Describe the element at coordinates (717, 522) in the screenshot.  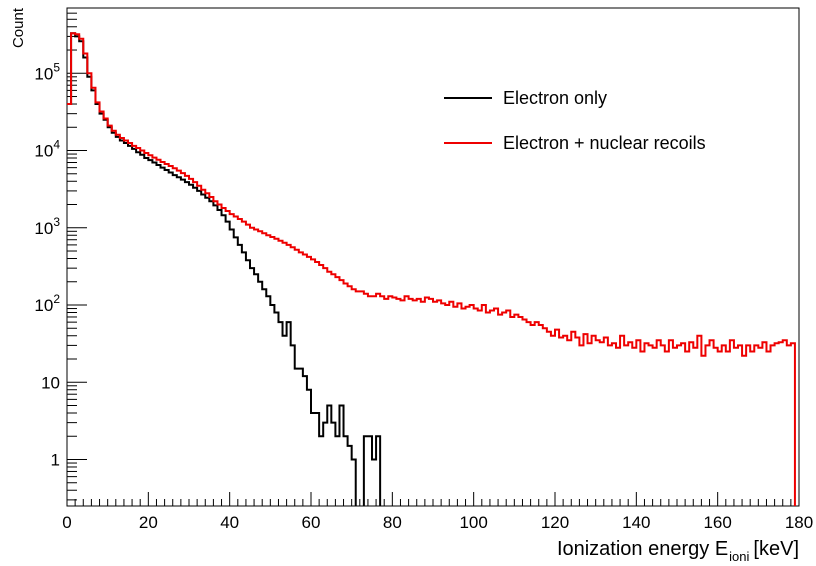
I see `x-tick-label: 160` at that location.